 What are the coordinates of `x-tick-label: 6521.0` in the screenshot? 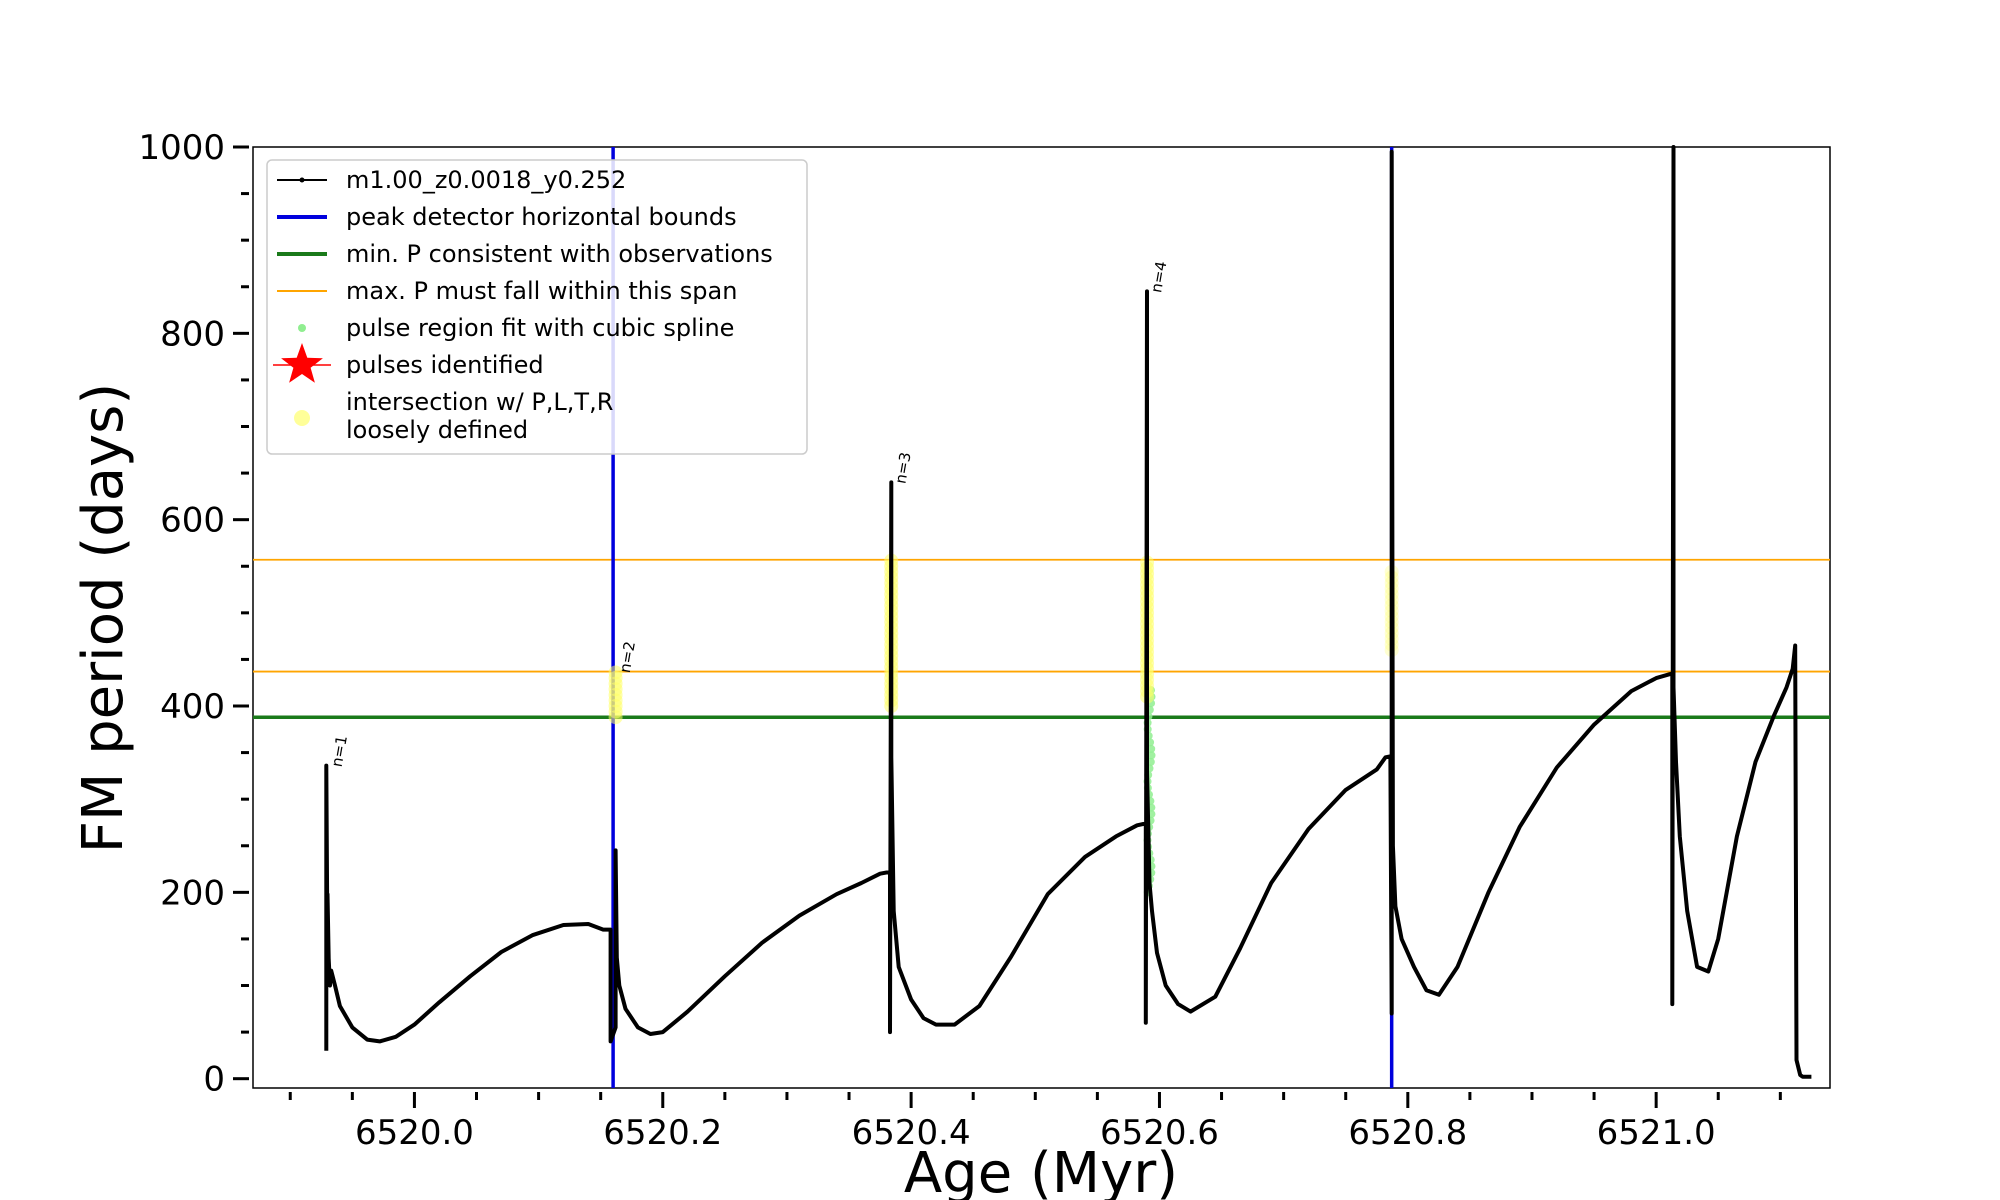 It's located at (1656, 1133).